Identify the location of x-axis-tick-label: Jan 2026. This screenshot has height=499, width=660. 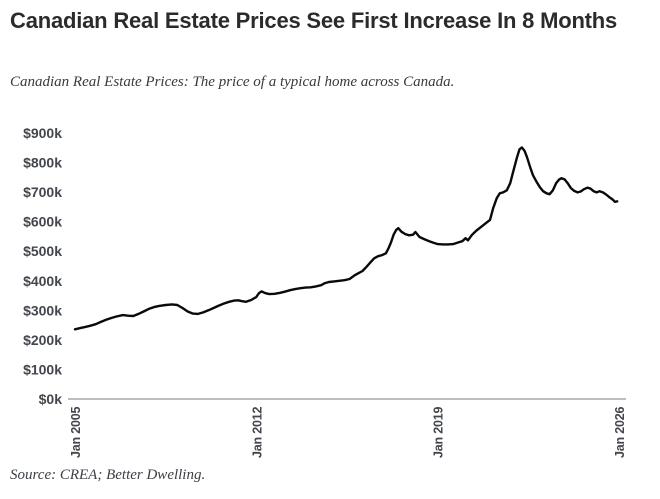
(620, 432).